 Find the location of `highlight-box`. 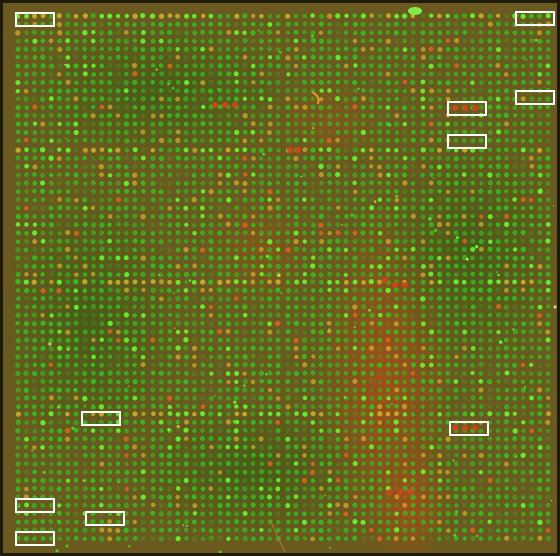

highlight-box is located at coordinates (535, 97).